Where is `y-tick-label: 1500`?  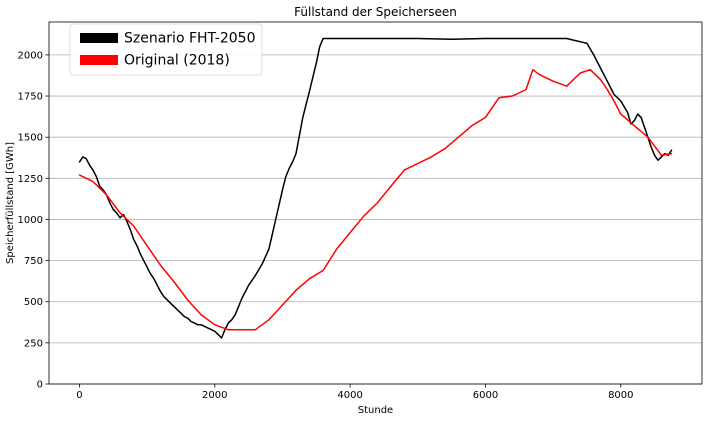 y-tick-label: 1500 is located at coordinates (30, 138).